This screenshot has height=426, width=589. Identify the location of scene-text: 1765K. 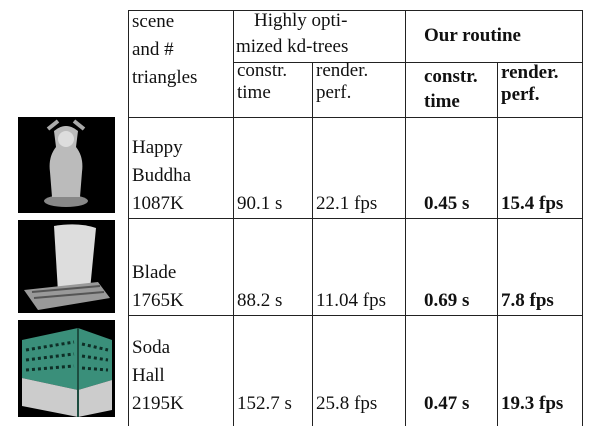
(158, 300).